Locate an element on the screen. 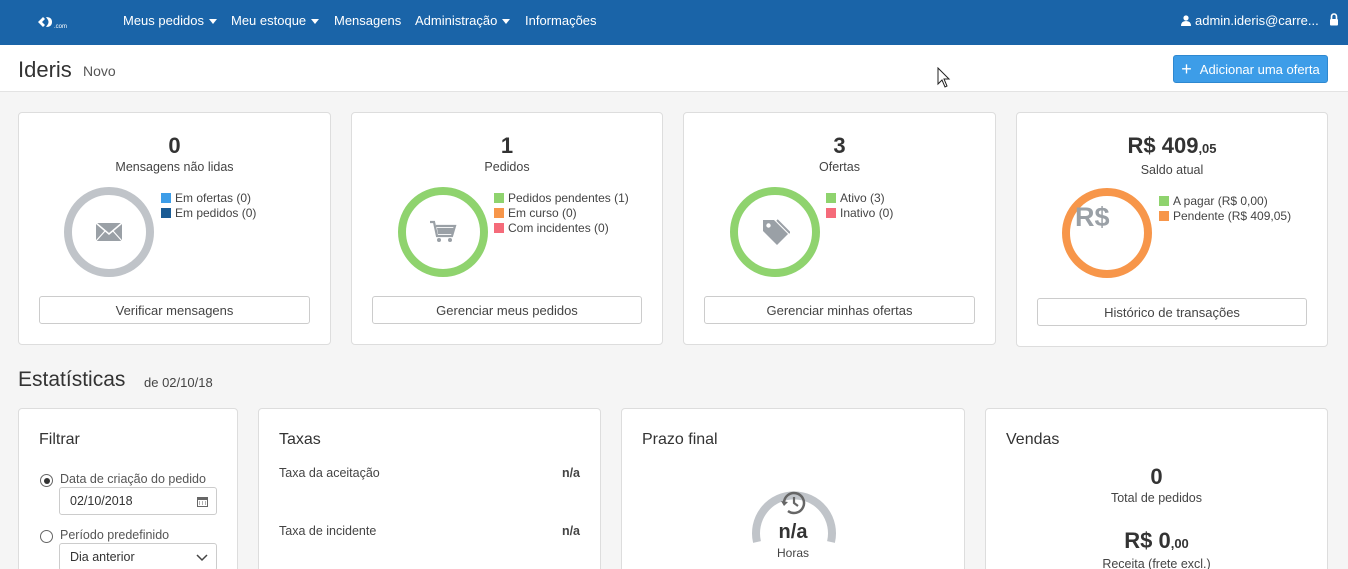  legend-label: Com incidentes (0) is located at coordinates (558, 228).